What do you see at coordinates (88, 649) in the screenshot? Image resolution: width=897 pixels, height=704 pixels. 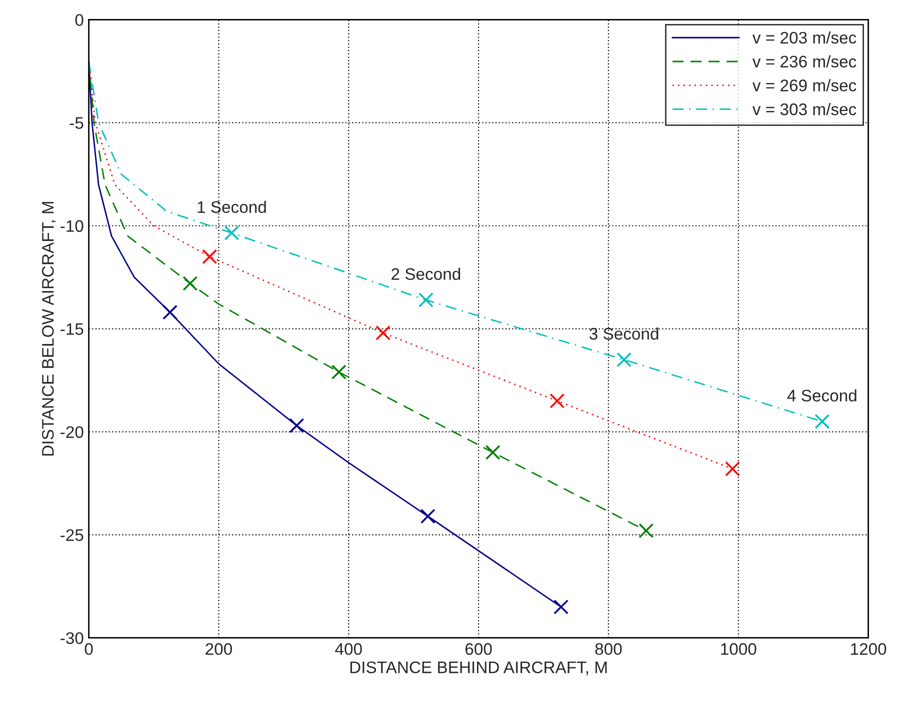 I see `x-tick-label: 0` at bounding box center [88, 649].